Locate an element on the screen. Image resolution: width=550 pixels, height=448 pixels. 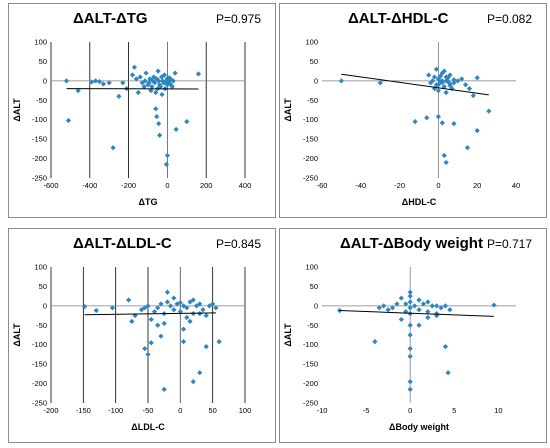
x-tick-label: 10 is located at coordinates (498, 410).